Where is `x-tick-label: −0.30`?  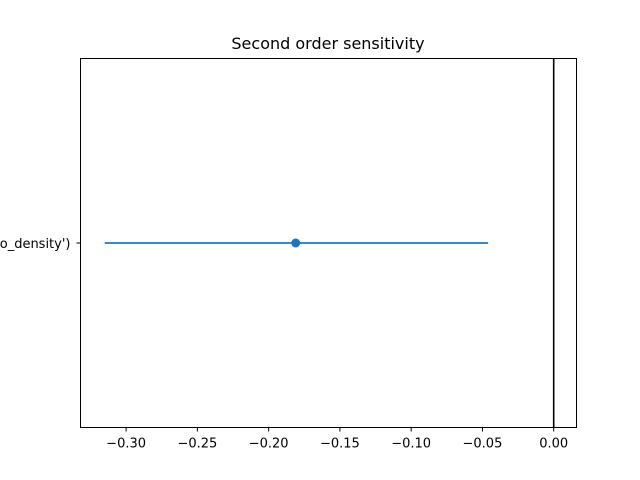 x-tick-label: −0.30 is located at coordinates (126, 444).